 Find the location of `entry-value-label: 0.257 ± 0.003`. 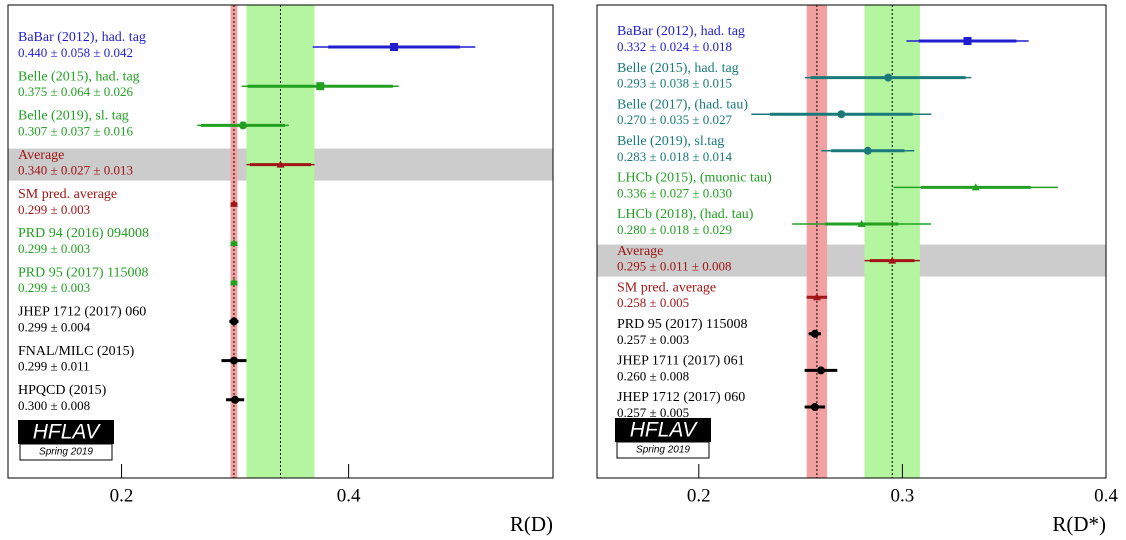

entry-value-label: 0.257 ± 0.003 is located at coordinates (653, 339).